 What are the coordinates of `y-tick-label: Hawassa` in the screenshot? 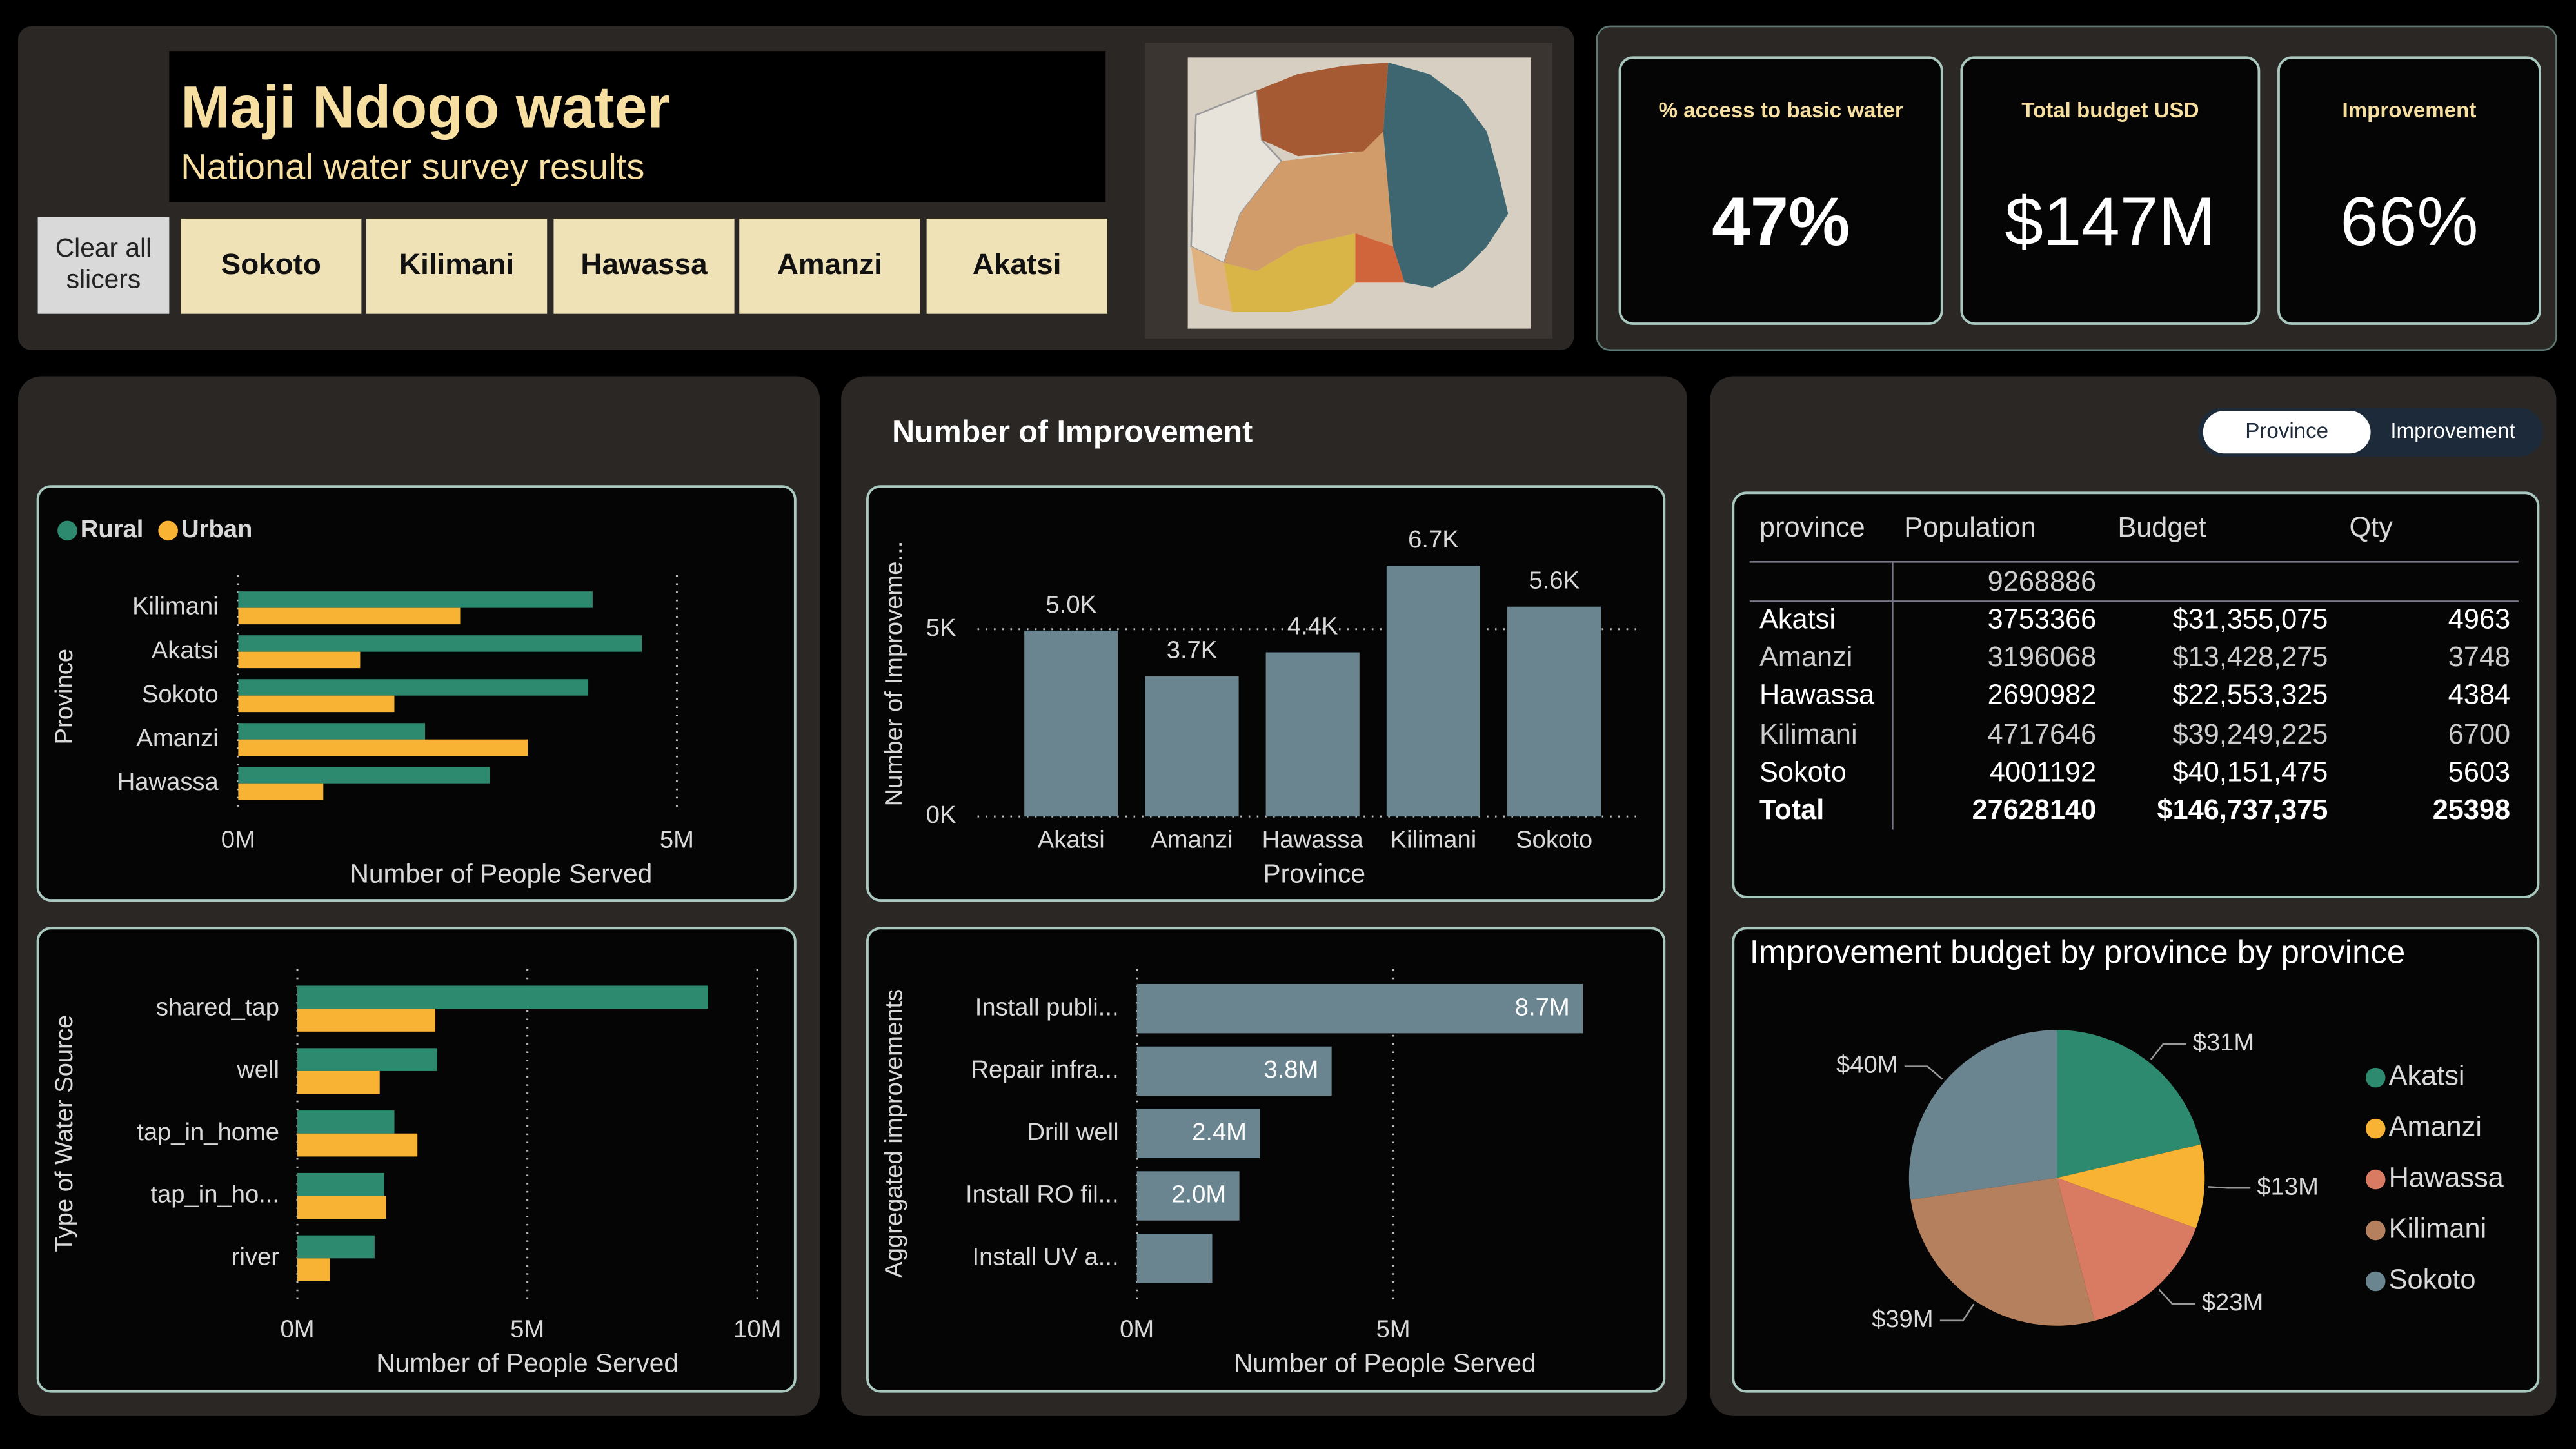 It's located at (168, 782).